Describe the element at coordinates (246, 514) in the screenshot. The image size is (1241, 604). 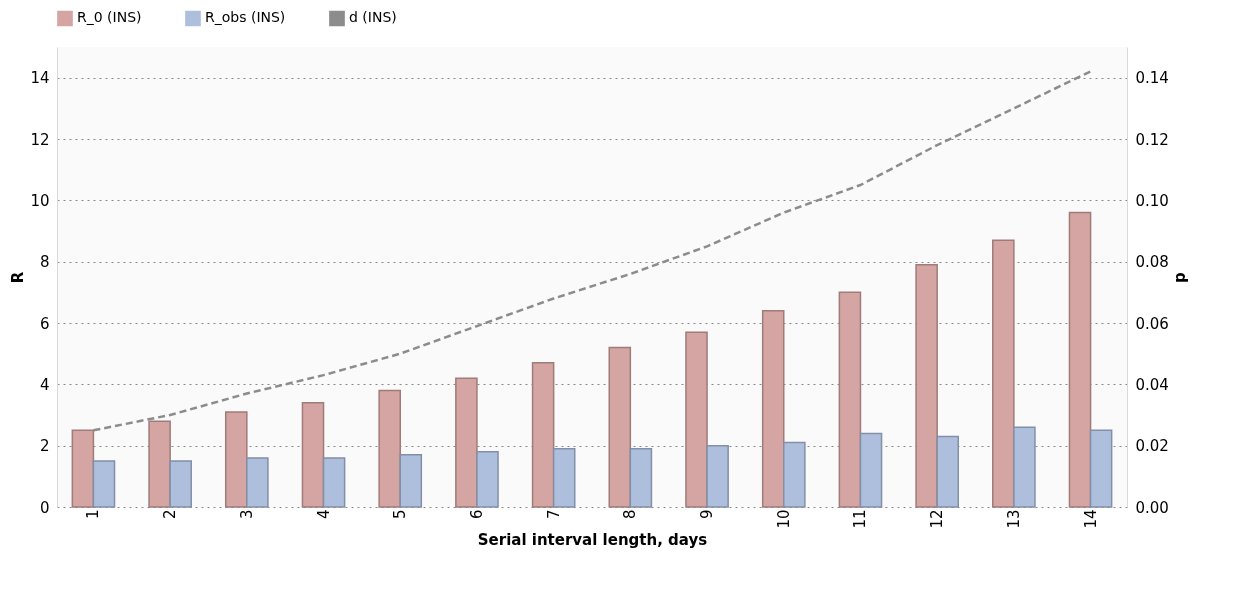
I see `x-tick-label: 3` at that location.